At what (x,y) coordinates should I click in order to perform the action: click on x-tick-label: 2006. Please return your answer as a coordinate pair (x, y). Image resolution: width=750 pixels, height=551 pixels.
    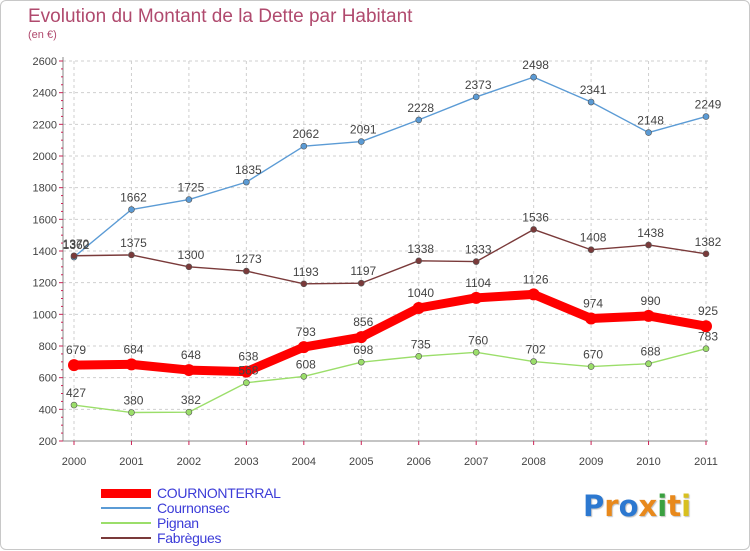
    Looking at the image, I should click on (418, 462).